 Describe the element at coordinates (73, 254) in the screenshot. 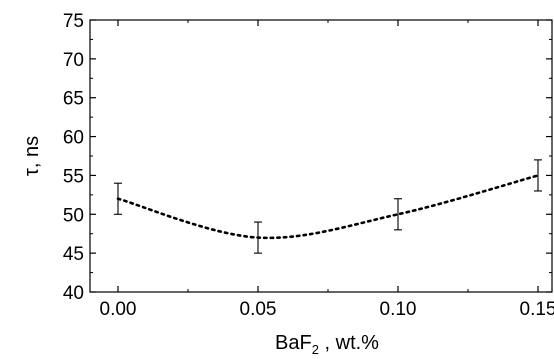

I see `y-tick-label: 45` at that location.